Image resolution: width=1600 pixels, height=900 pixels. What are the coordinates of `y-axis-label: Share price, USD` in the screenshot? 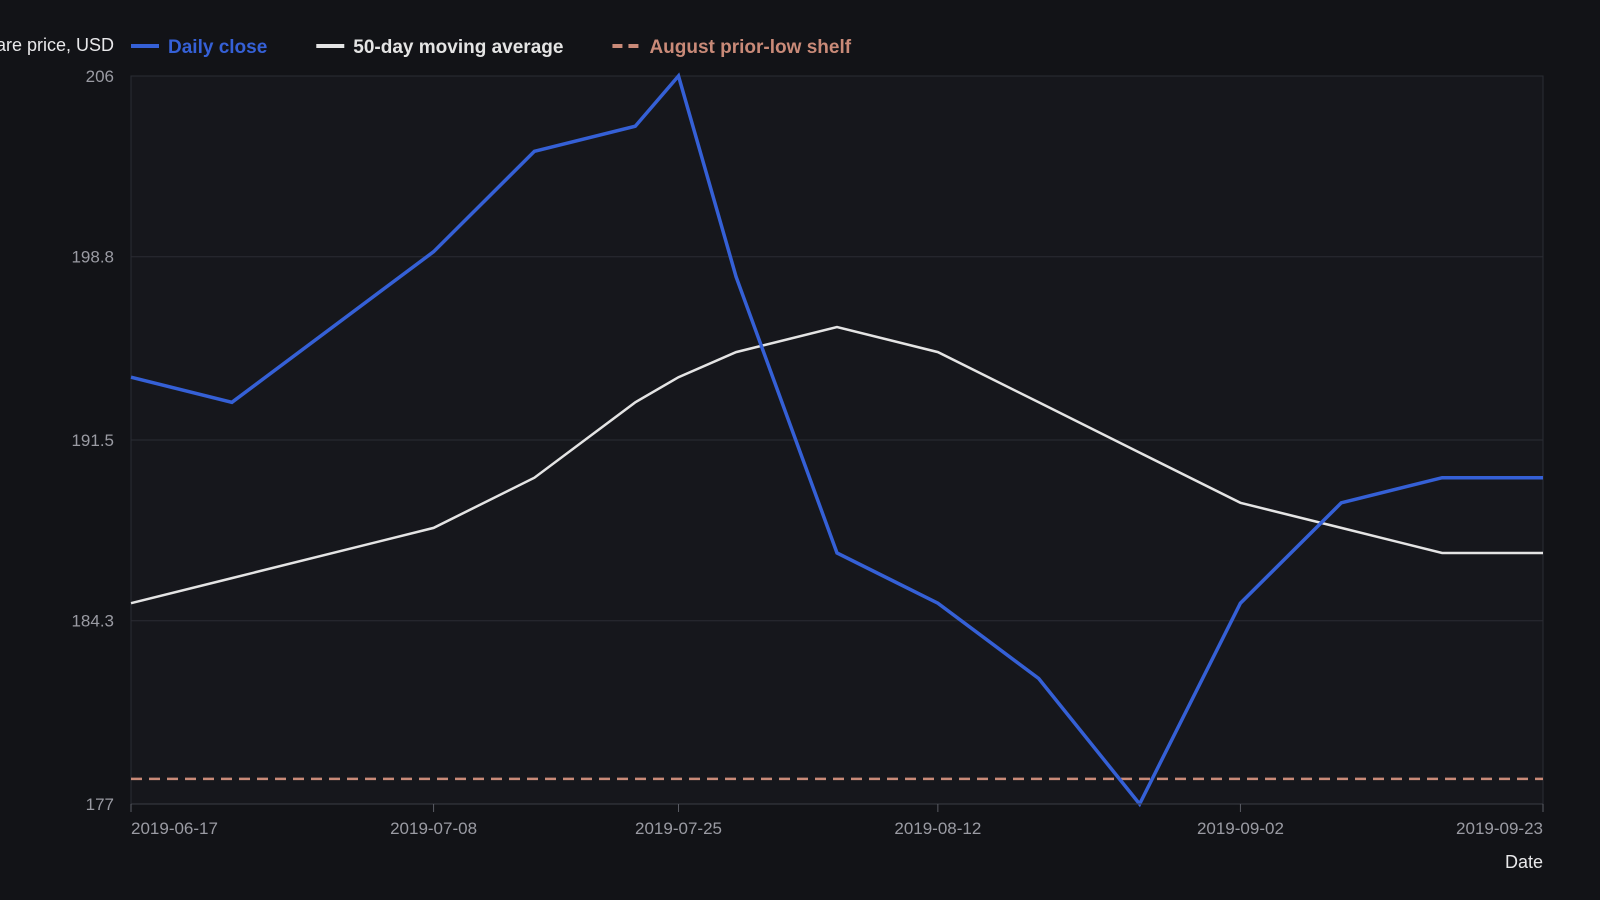 It's located at (57, 45).